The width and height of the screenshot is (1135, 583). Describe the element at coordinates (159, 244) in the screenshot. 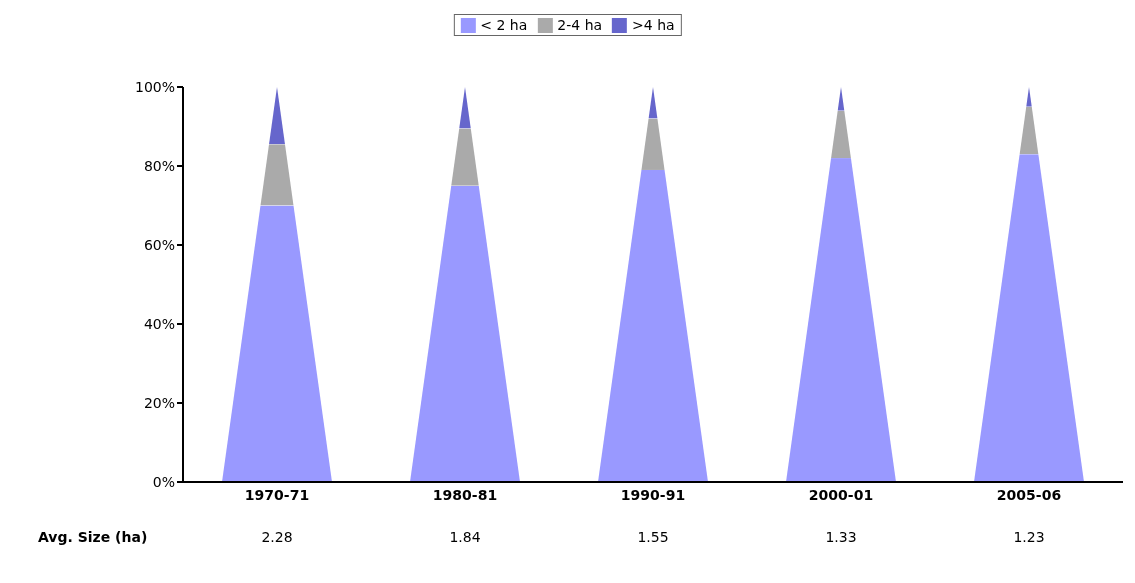

I see `y-tick-label: 60%` at that location.